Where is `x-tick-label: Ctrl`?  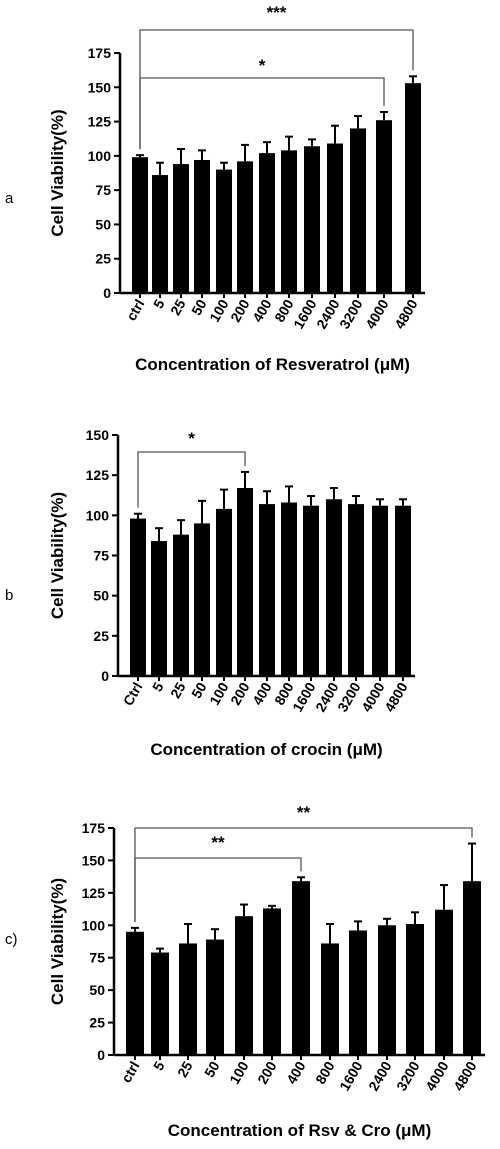 x-tick-label: Ctrl is located at coordinates (133, 694).